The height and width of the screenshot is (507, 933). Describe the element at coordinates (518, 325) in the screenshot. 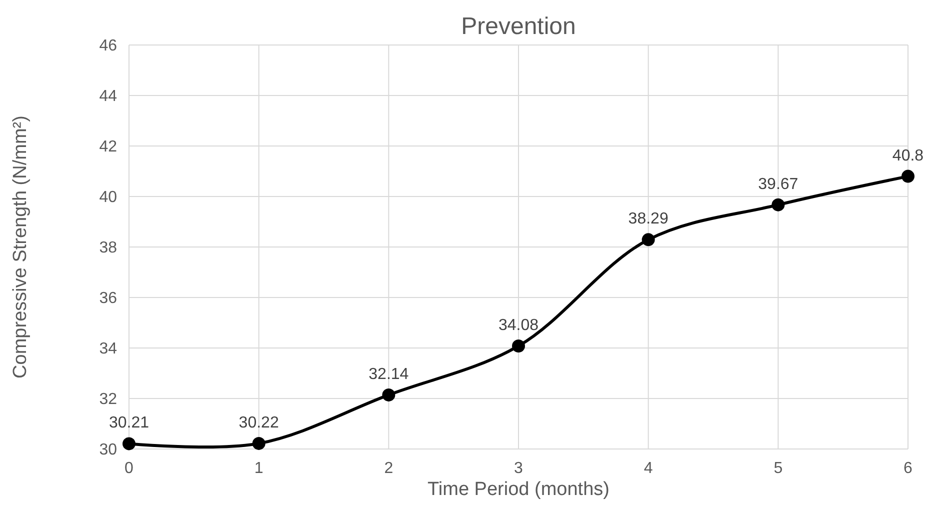

I see `data-label: 34.08` at that location.